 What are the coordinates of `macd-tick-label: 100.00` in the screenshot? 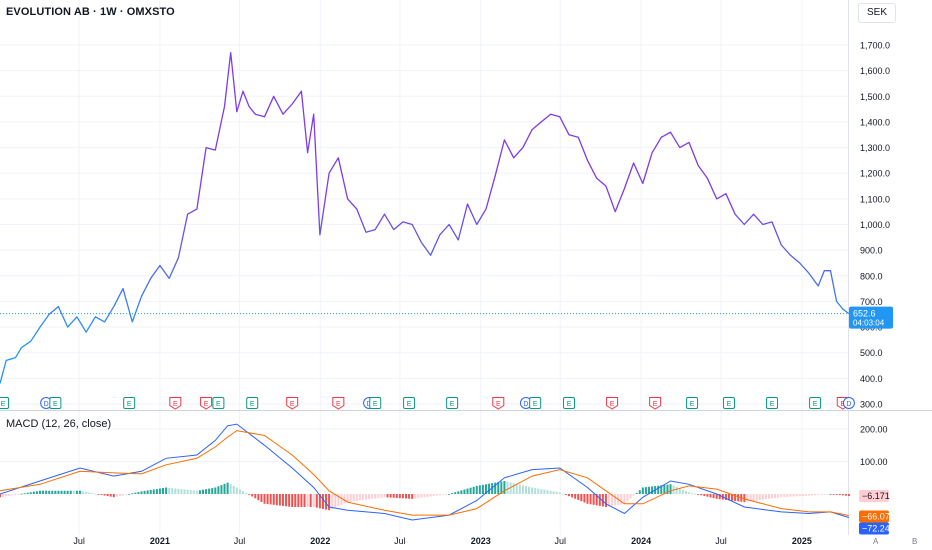 It's located at (874, 462).